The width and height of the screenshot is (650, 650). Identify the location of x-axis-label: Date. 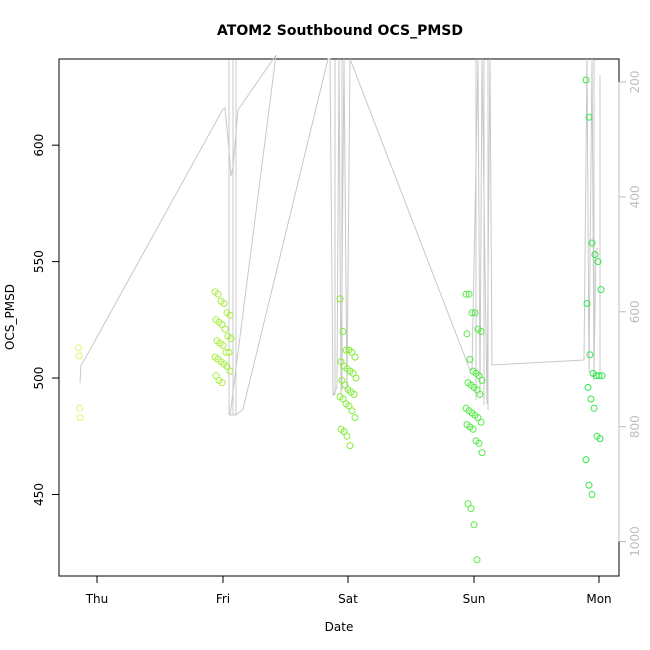
(339, 627).